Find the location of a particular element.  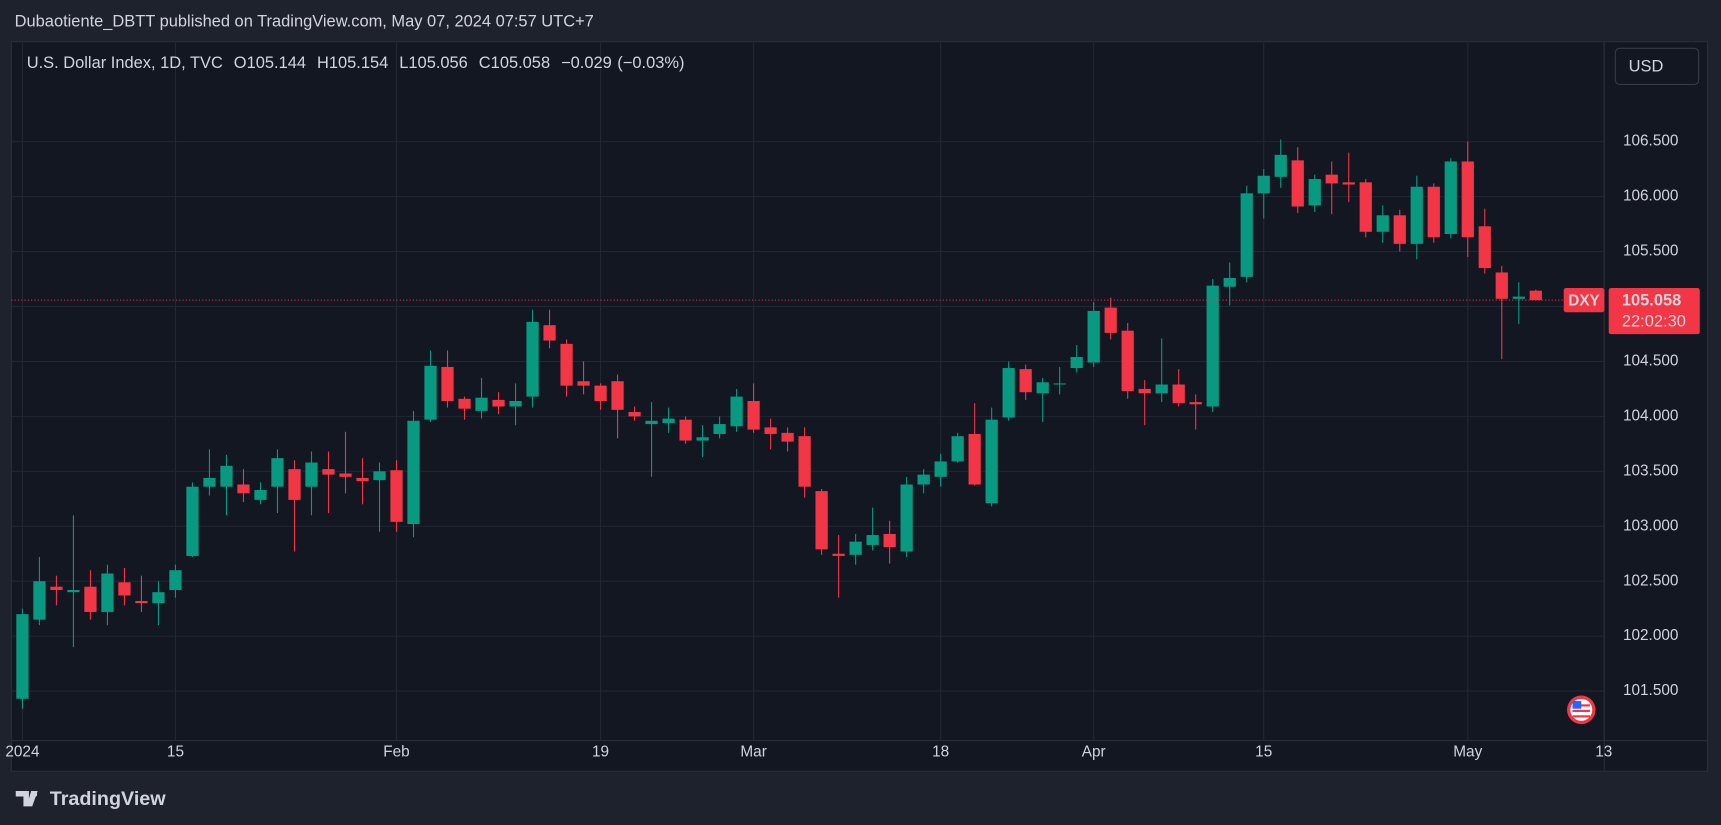

x-tick-label: 13 is located at coordinates (1603, 752).